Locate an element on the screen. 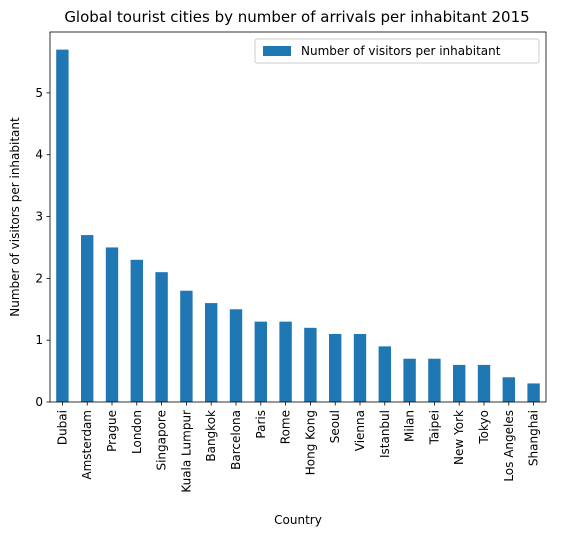  y-tick-label: 2 is located at coordinates (39, 278).